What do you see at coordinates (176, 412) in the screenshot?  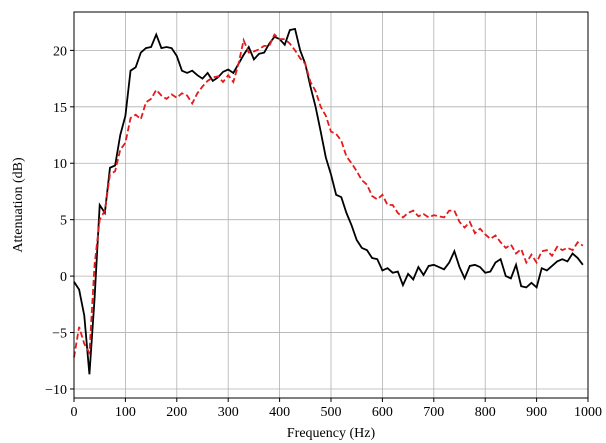 I see `x-tick-label: 200` at bounding box center [176, 412].